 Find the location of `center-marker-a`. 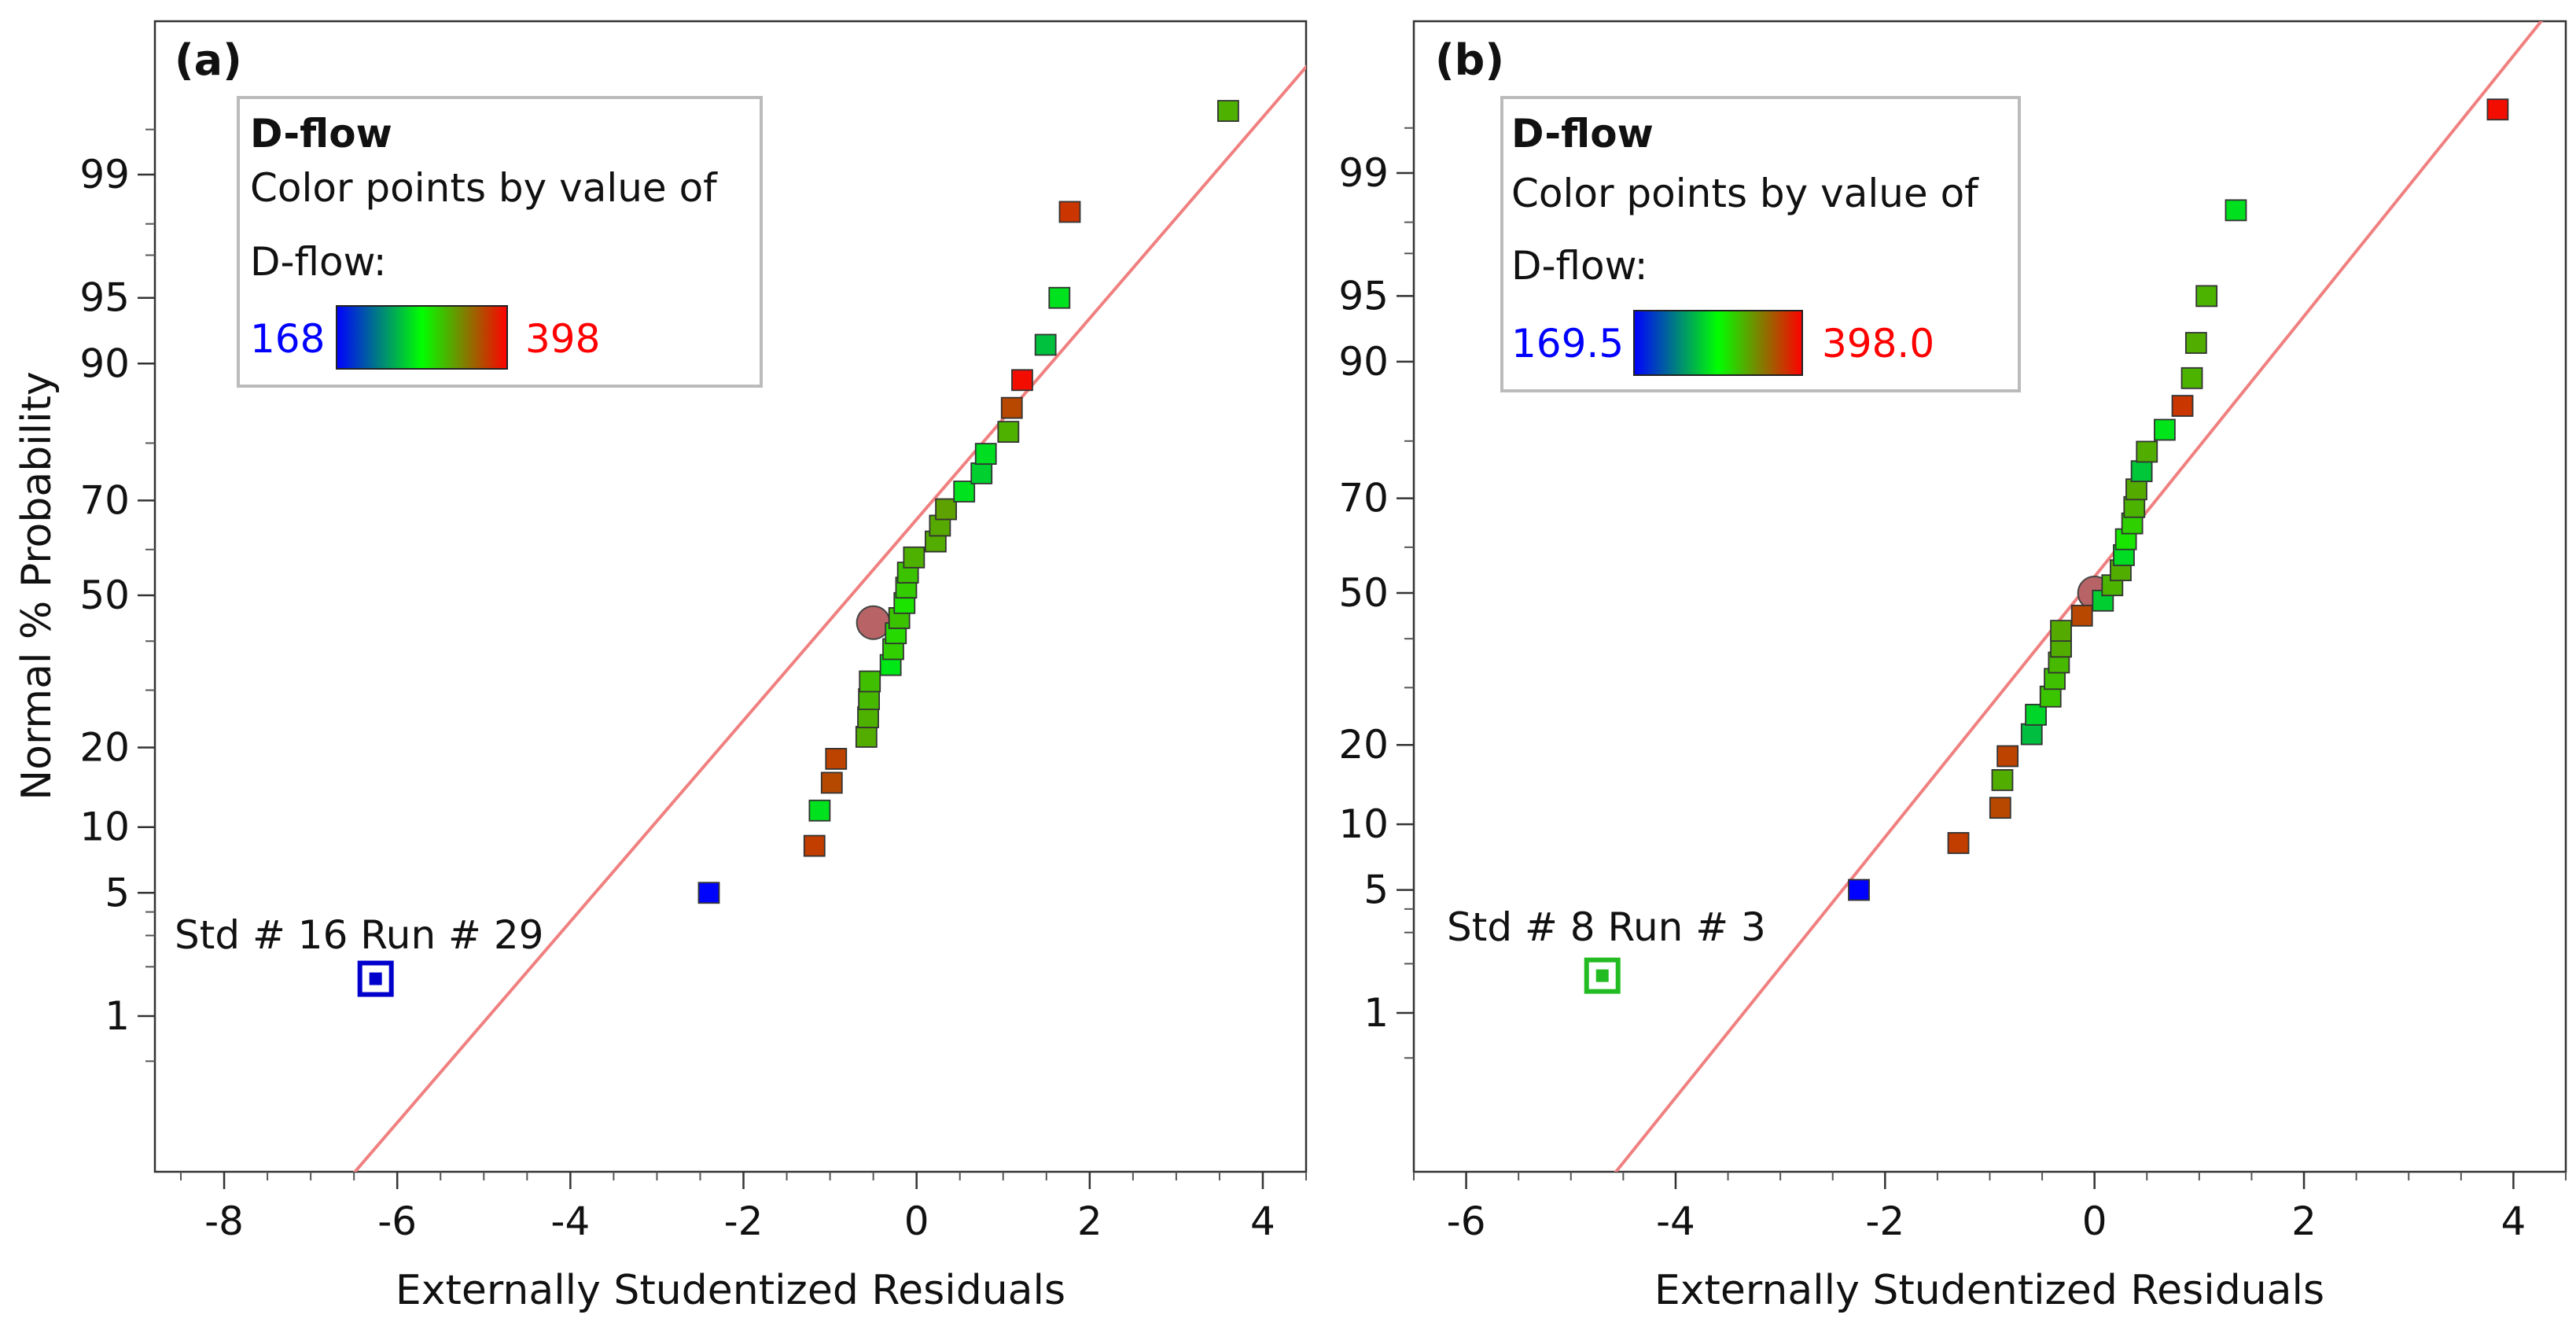

center-marker-a is located at coordinates (874, 623).